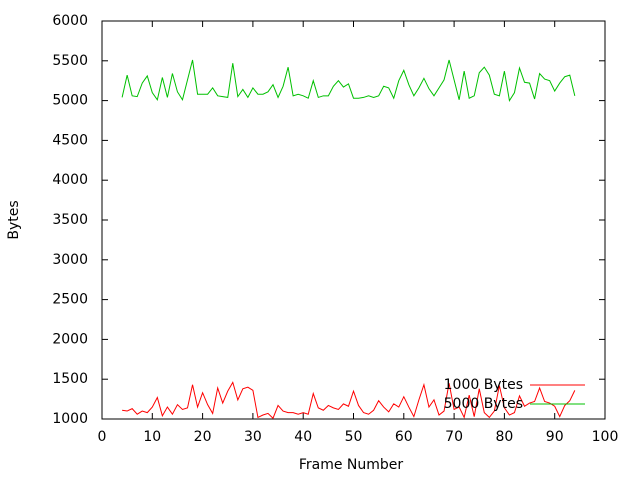 The width and height of the screenshot is (640, 480). Describe the element at coordinates (70, 61) in the screenshot. I see `y-tick-label: 5500` at that location.